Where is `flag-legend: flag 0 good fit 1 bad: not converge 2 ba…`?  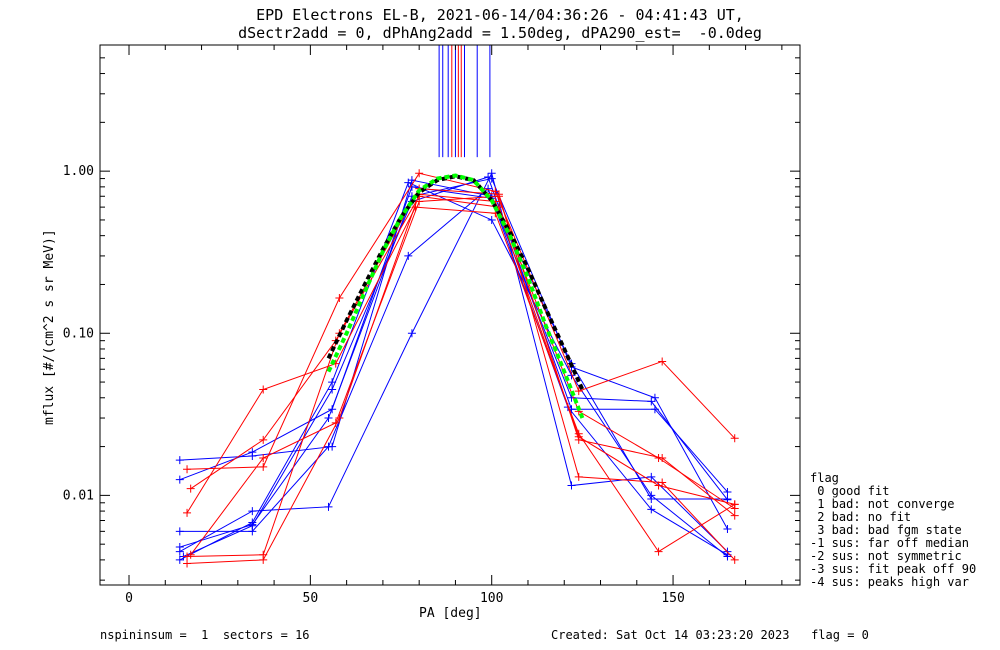
flag-legend: flag 0 good fit 1 bad: not converge 2 ba… is located at coordinates (893, 530).